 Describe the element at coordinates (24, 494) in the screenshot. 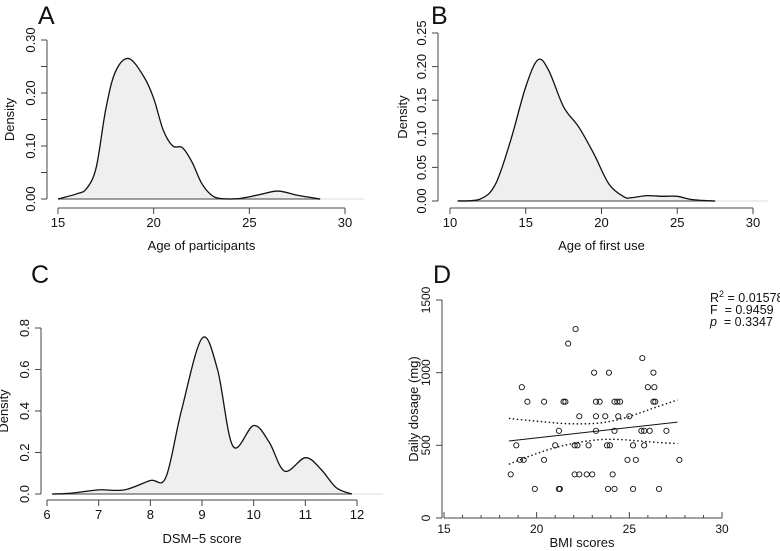

I see `y-tick-label: 0.0` at that location.